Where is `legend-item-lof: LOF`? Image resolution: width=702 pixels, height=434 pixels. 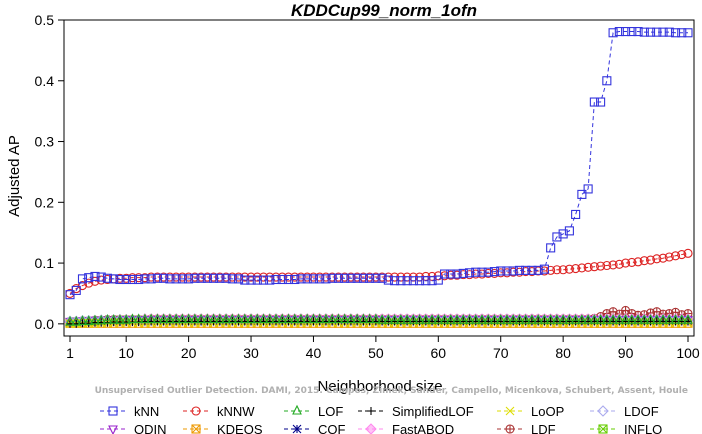 legend-item-lof: LOF is located at coordinates (313, 411).